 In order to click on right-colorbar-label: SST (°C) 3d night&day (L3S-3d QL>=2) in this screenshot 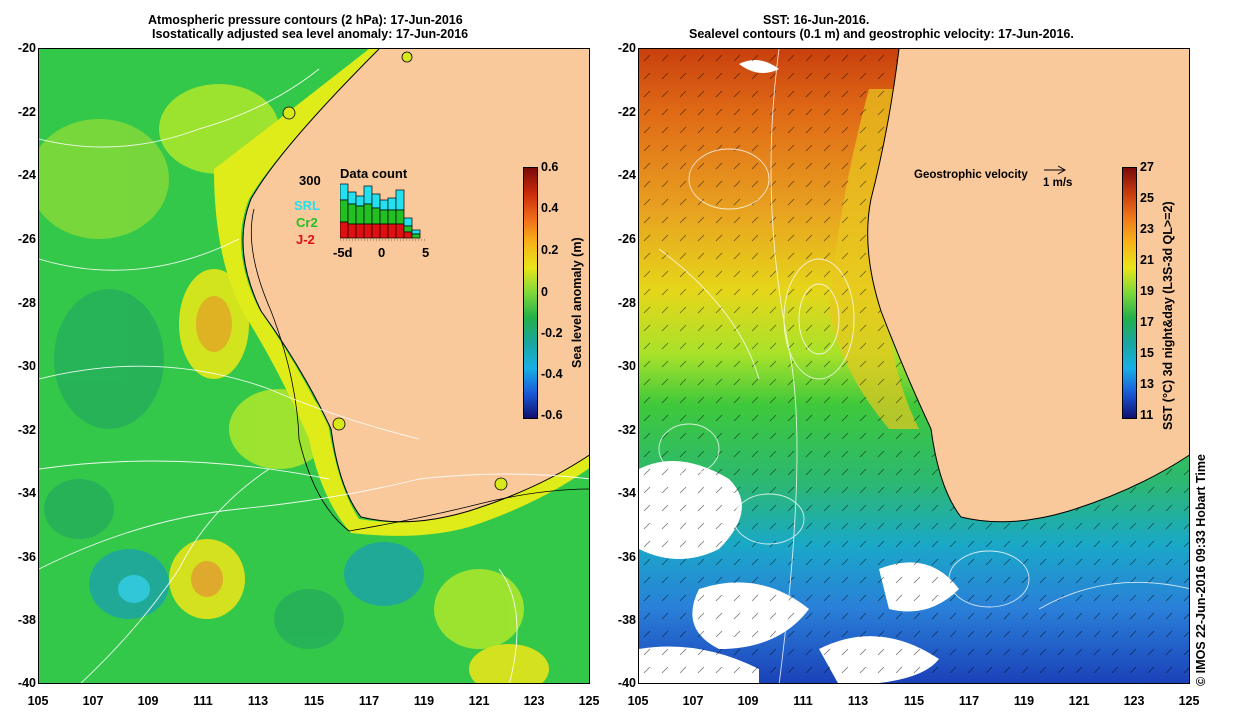, I will do `click(1168, 315)`.